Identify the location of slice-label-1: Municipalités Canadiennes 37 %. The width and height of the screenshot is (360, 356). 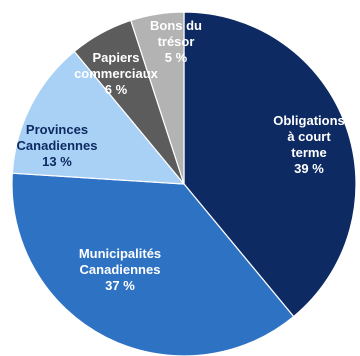
(120, 269).